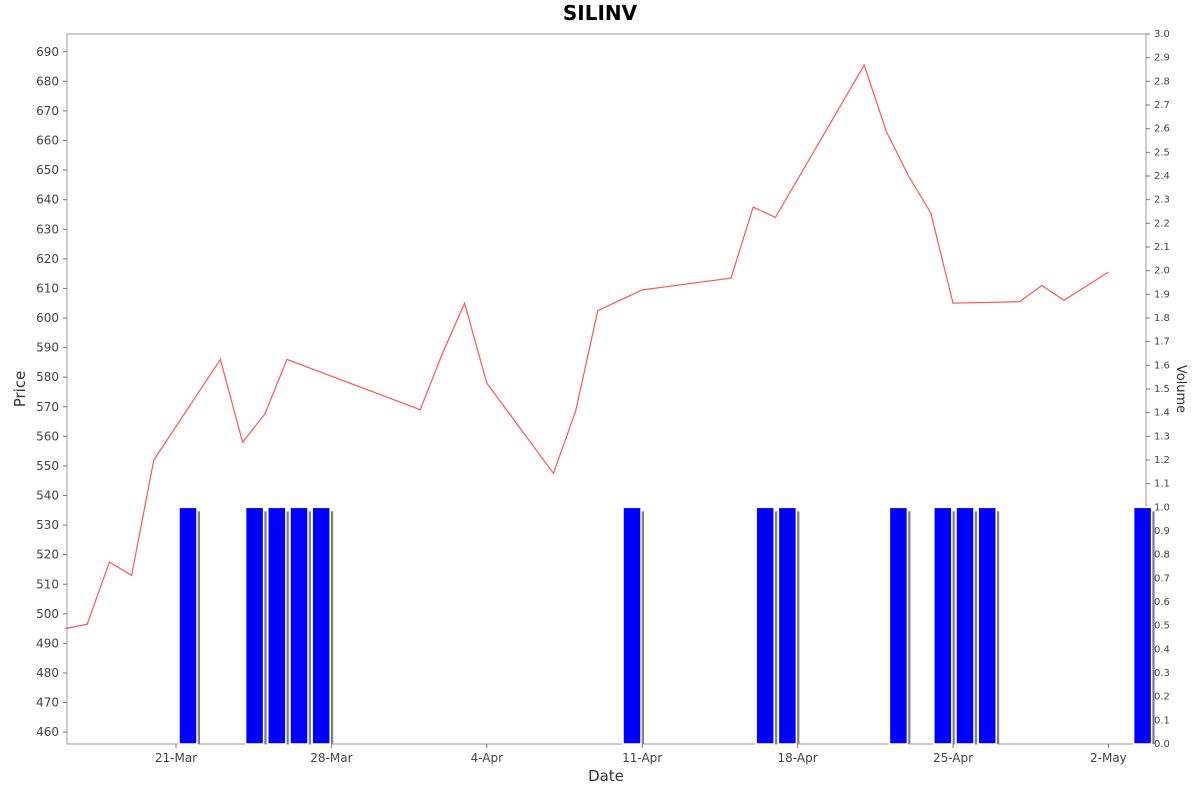  What do you see at coordinates (1162, 223) in the screenshot?
I see `volume-tick-label: 2.2` at bounding box center [1162, 223].